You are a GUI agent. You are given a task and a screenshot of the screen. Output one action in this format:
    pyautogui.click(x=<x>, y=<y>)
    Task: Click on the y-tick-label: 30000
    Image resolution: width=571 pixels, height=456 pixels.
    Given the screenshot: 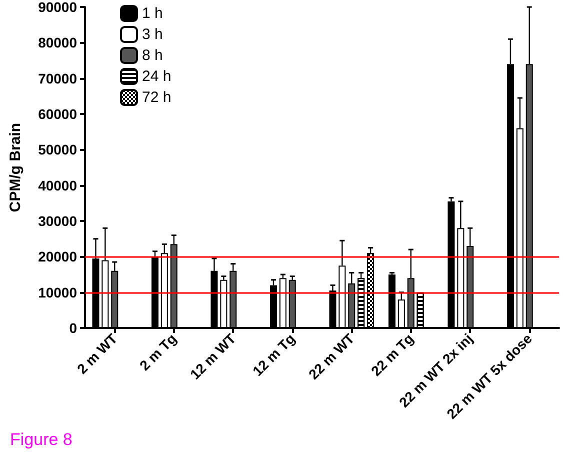 What is the action you would take?
    pyautogui.click(x=58, y=221)
    